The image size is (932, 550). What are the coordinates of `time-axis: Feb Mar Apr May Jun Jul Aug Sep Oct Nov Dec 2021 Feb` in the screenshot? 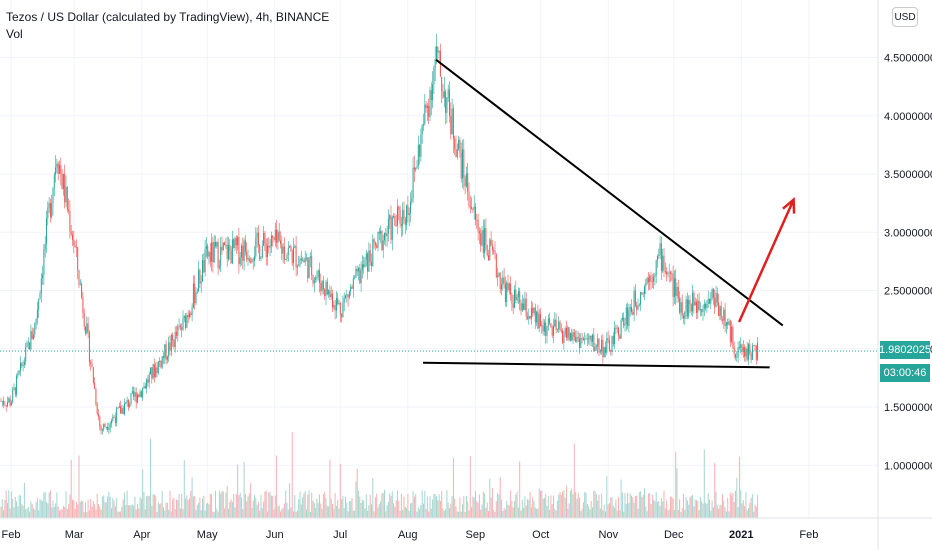 It's located at (410, 535).